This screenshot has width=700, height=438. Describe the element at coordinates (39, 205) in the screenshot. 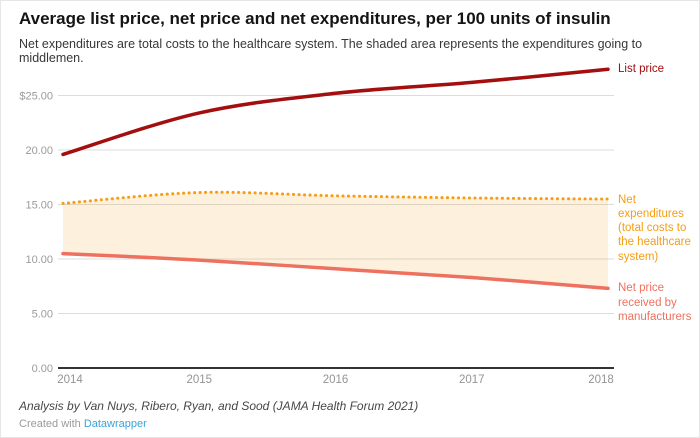

I see `y-axis-tick-label: 15.00` at that location.